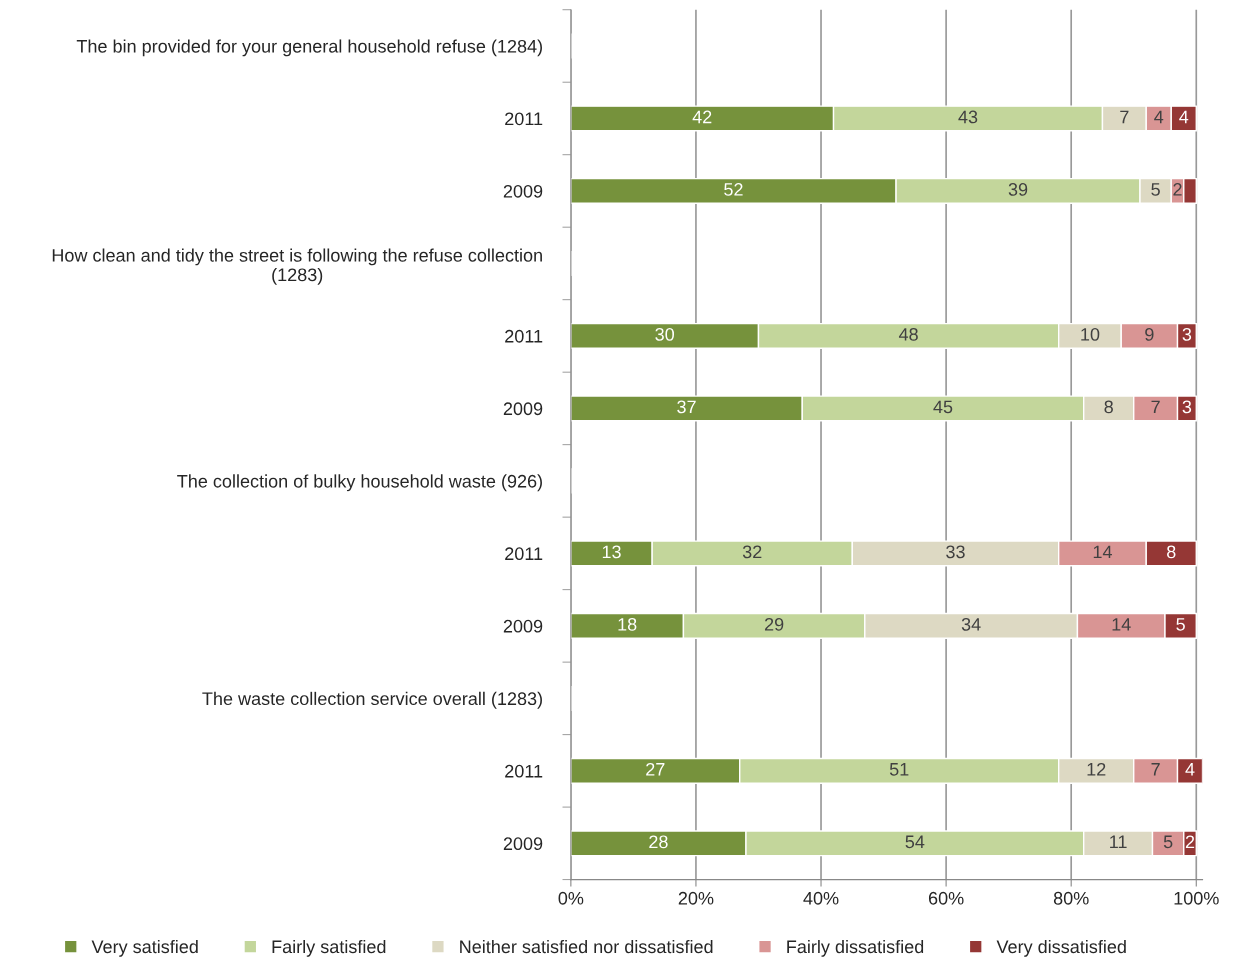 This screenshot has height=973, width=1241. What do you see at coordinates (1118, 842) in the screenshot?
I see `data-label: 11` at bounding box center [1118, 842].